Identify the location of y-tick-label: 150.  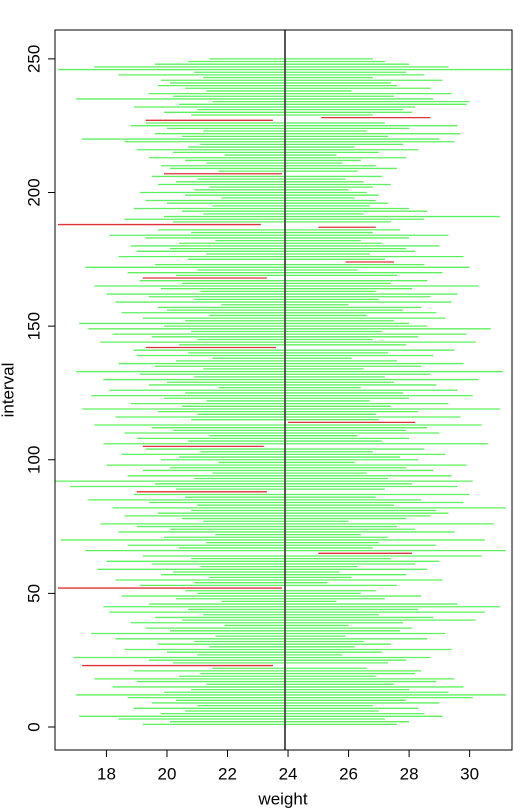
(33, 326).